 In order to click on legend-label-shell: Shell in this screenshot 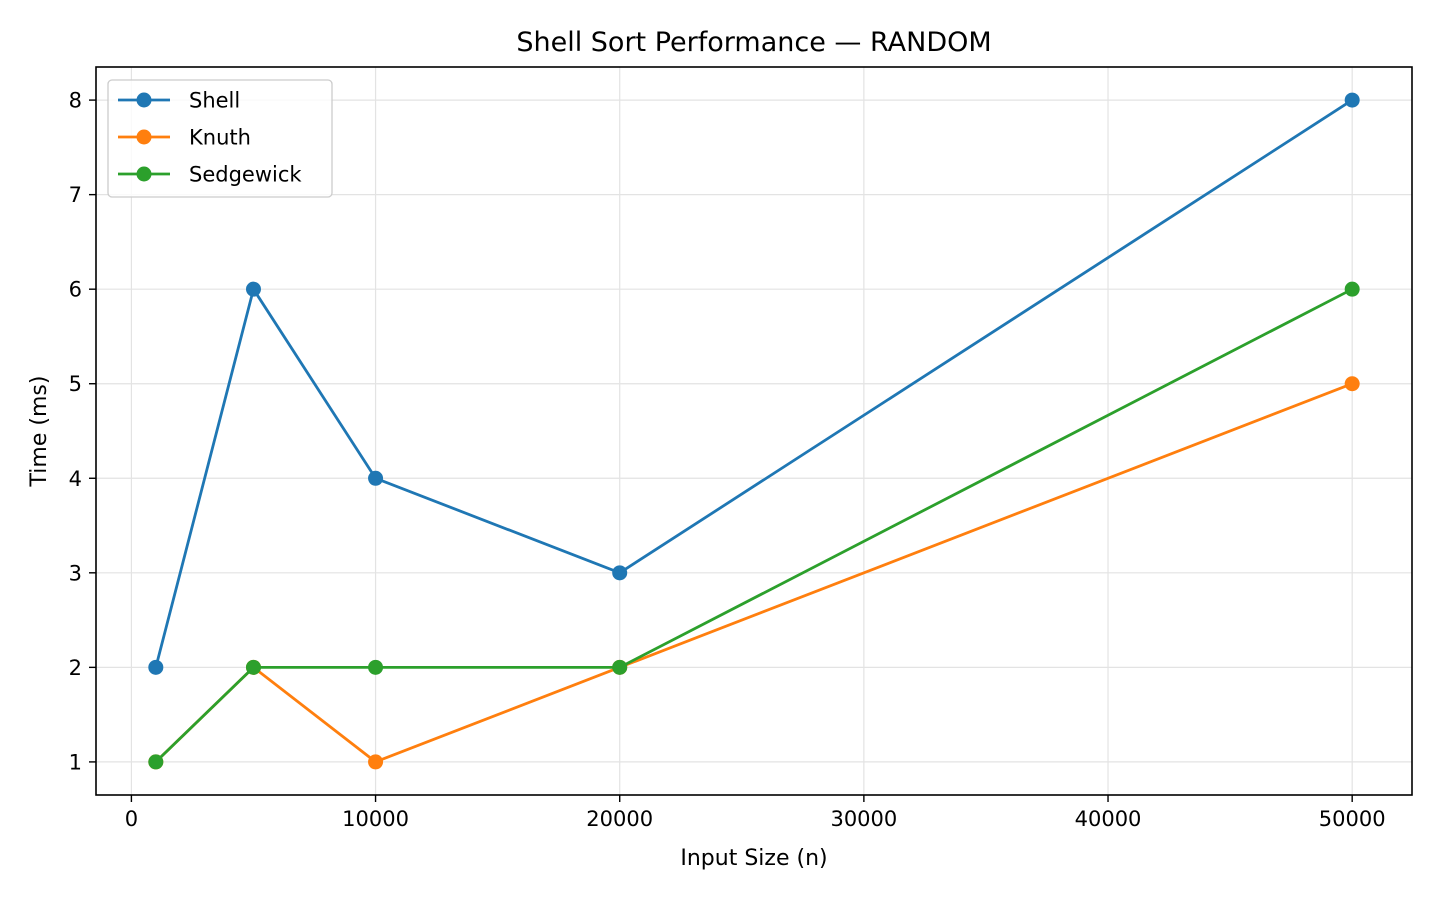, I will do `click(214, 101)`.